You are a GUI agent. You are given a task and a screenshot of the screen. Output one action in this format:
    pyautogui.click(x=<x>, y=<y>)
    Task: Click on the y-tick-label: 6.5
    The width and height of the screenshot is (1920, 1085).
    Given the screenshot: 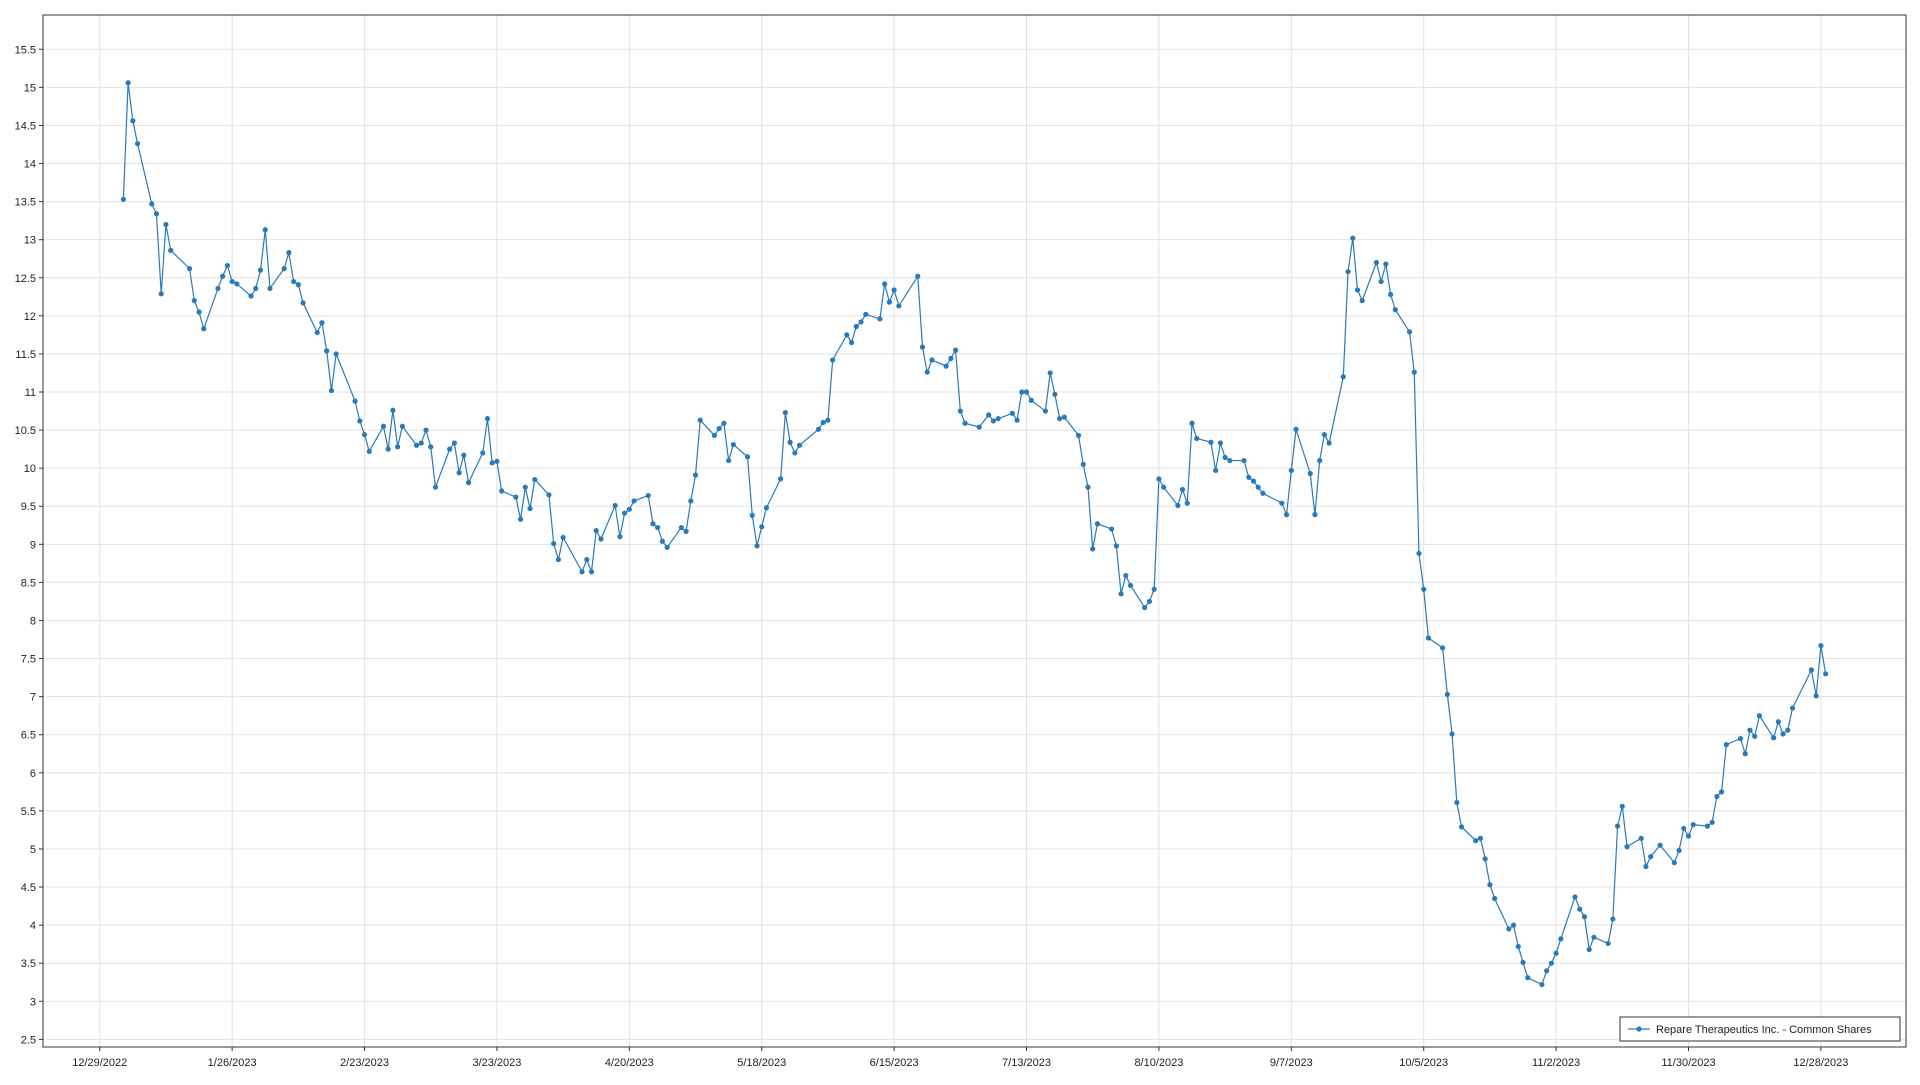 What is the action you would take?
    pyautogui.click(x=28, y=736)
    